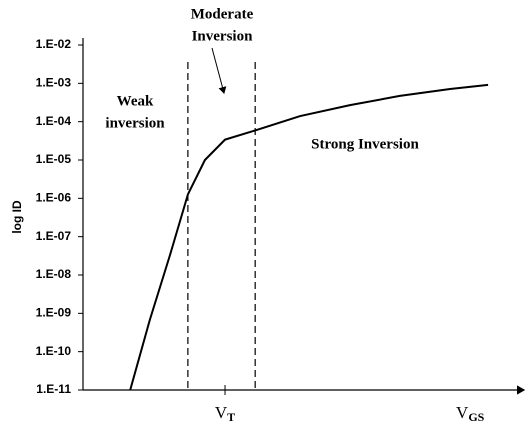 The image size is (529, 437). I want to click on y-tick-label: 1.E-11, so click(53, 389).